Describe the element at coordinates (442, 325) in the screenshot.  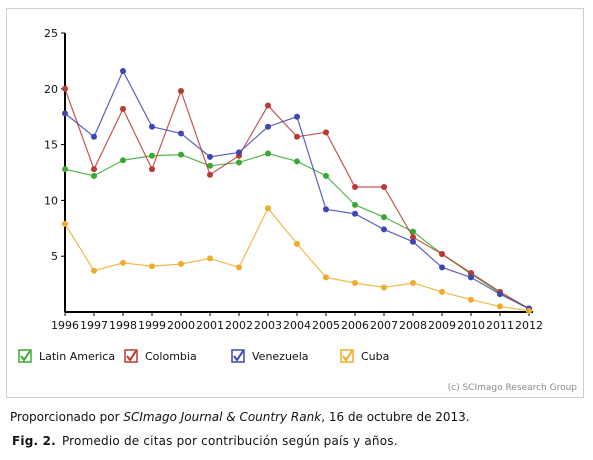
I see `x-tick-label: 2009` at that location.